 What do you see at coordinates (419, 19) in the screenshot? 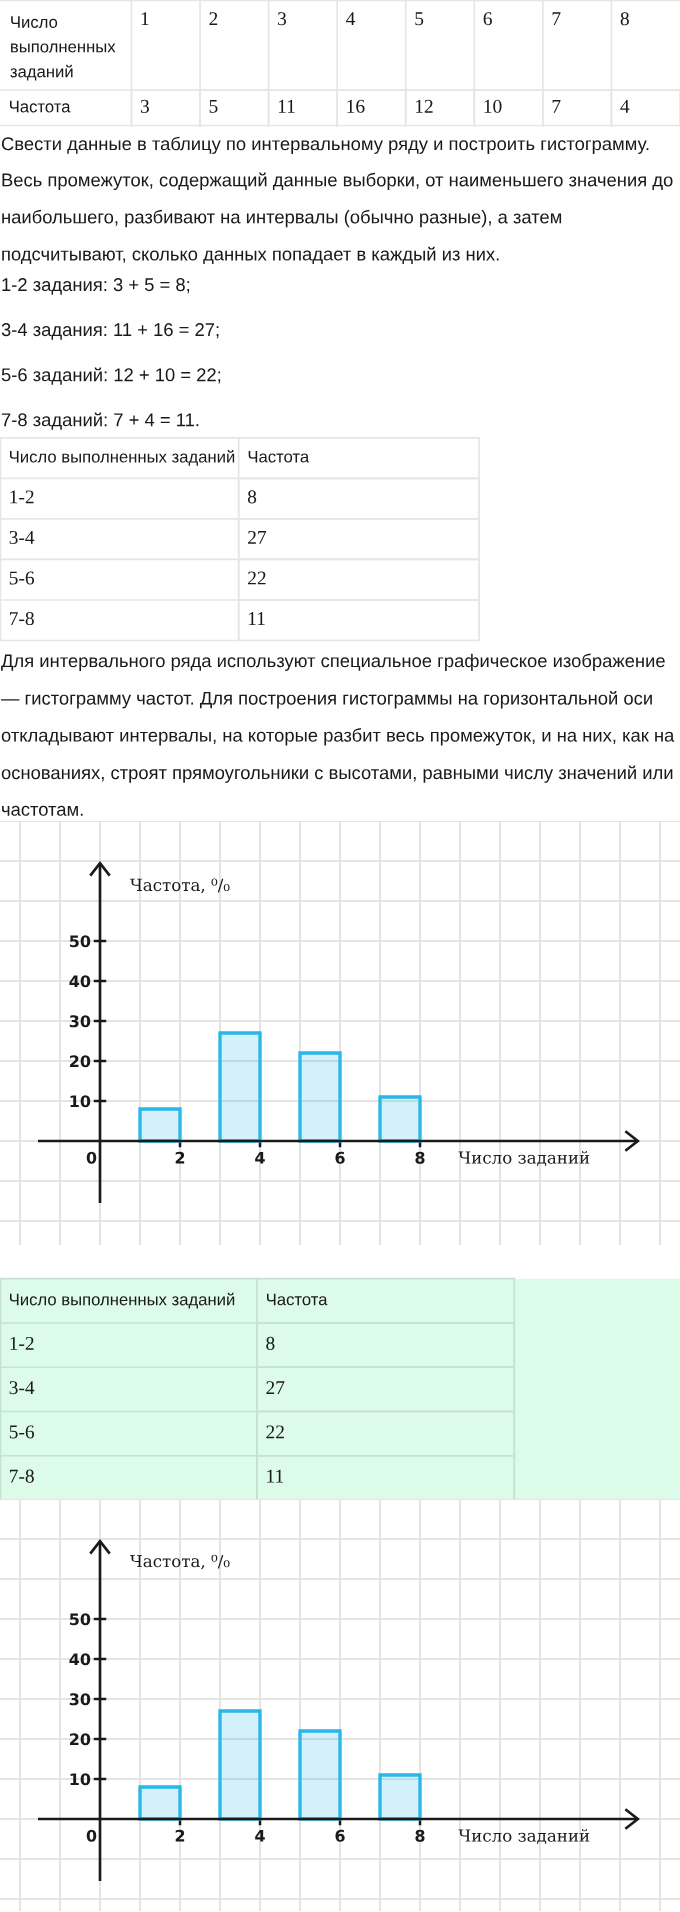
I see `x-tick-label: 5` at bounding box center [419, 19].